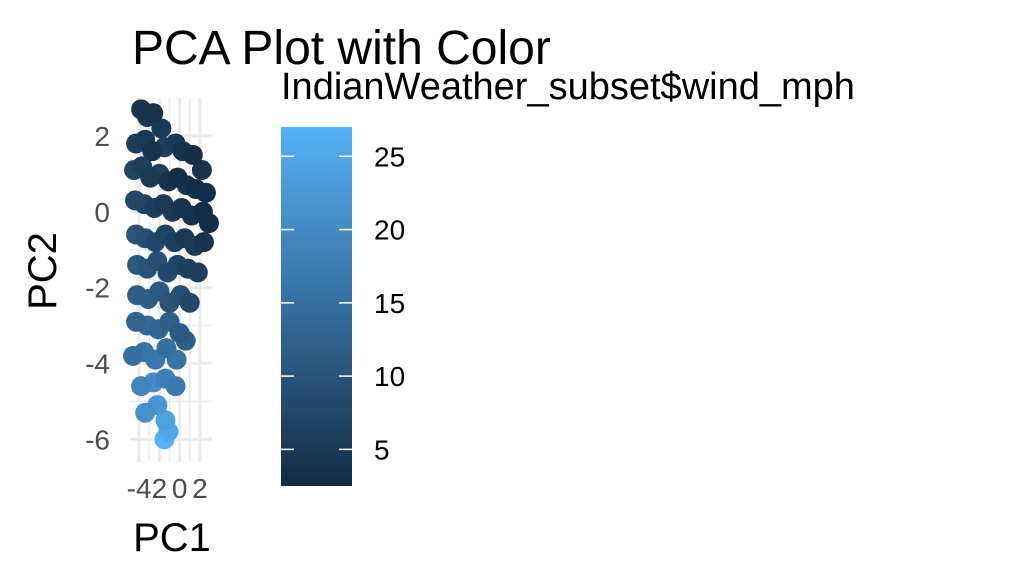  What do you see at coordinates (139, 488) in the screenshot?
I see `x-tick-label: -4` at bounding box center [139, 488].